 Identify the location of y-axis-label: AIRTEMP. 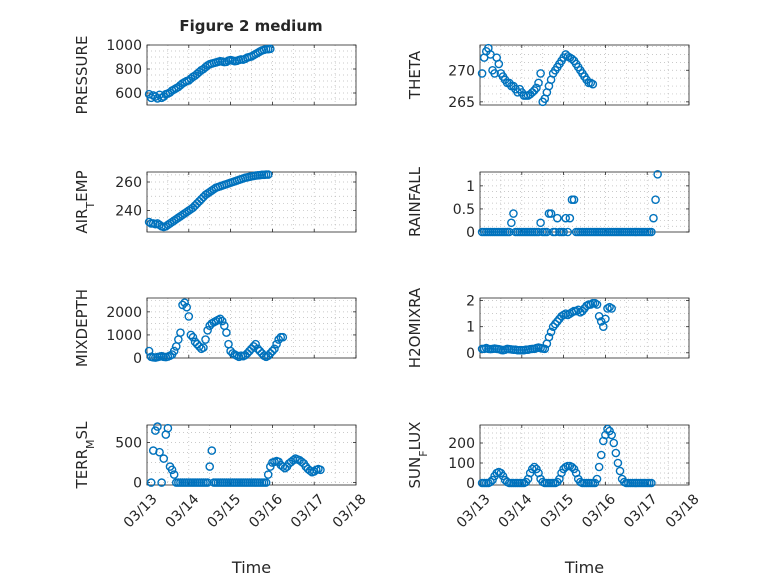
(85, 201).